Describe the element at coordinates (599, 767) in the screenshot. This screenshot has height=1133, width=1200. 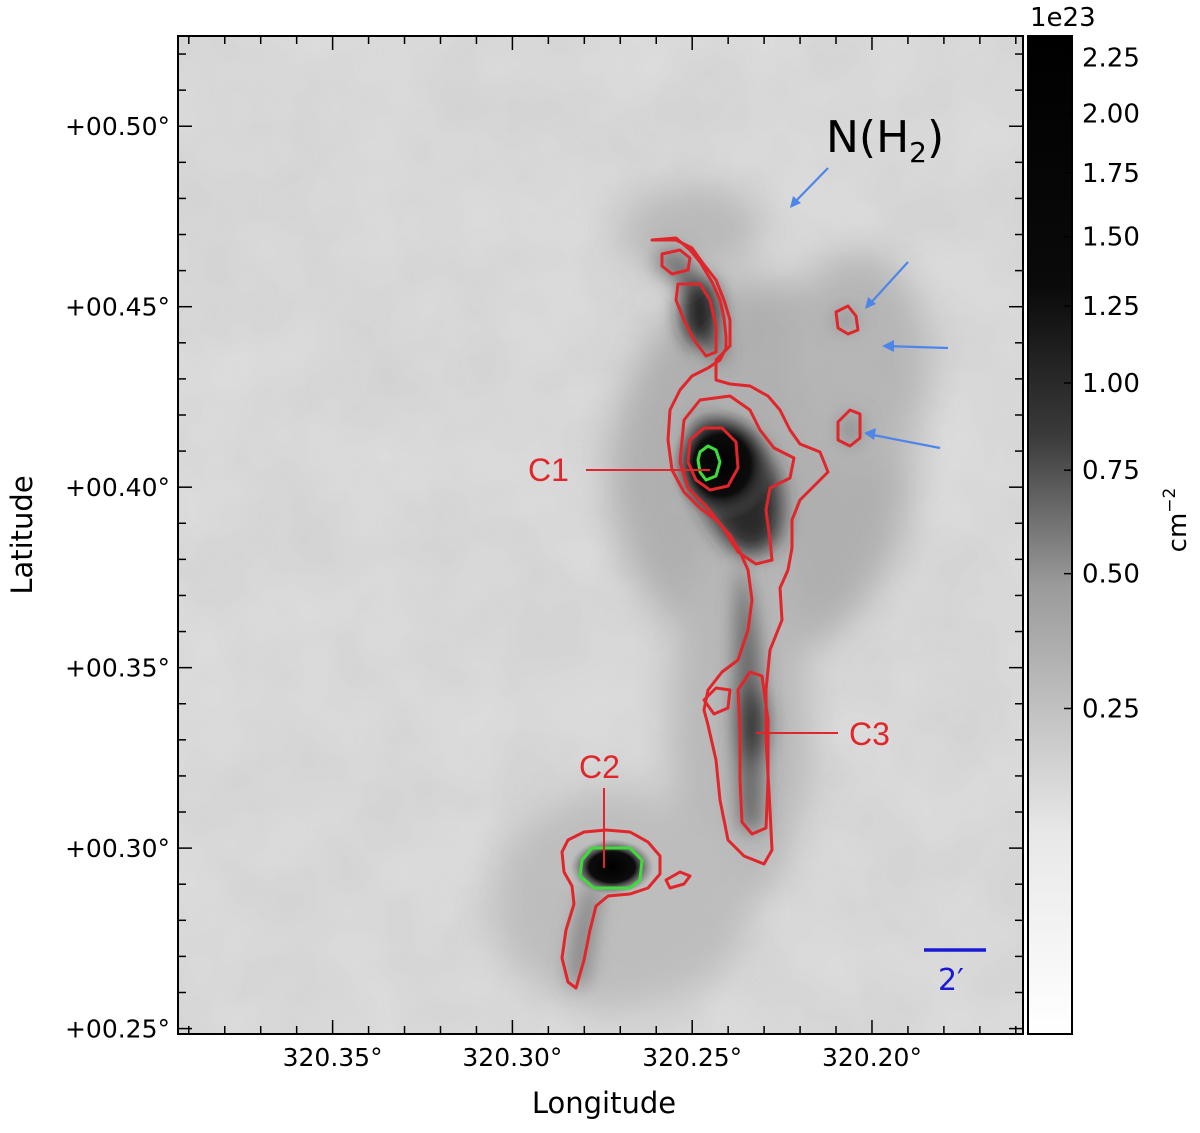
I see `c2-label: C2` at that location.